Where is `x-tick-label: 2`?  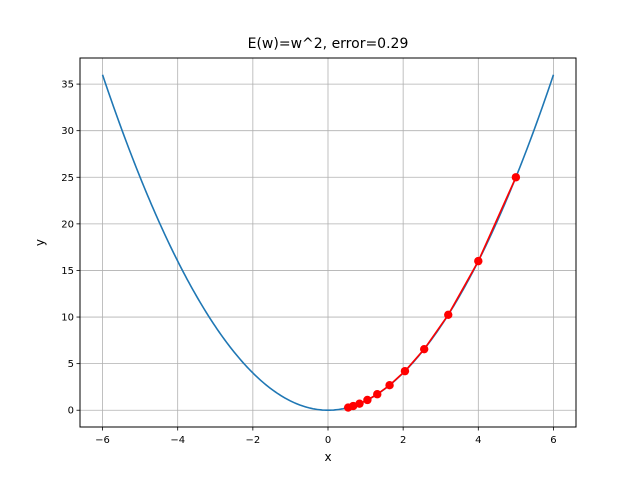
x-tick-label: 2 is located at coordinates (403, 440).